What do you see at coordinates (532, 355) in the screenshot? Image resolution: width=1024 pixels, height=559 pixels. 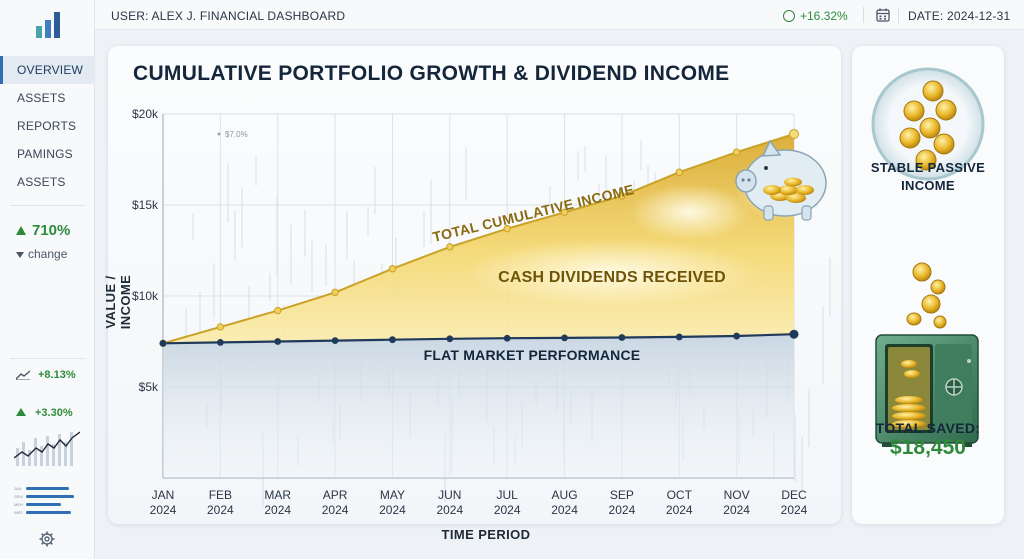 I see `flat-market-label: FLAT MARKET PERFORMANCE` at bounding box center [532, 355].